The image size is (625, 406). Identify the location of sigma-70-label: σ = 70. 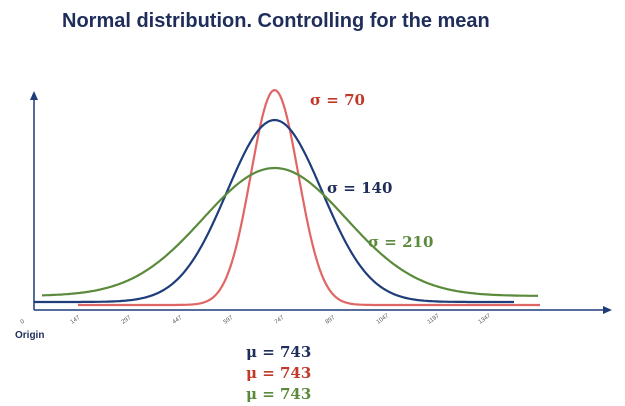
(337, 100).